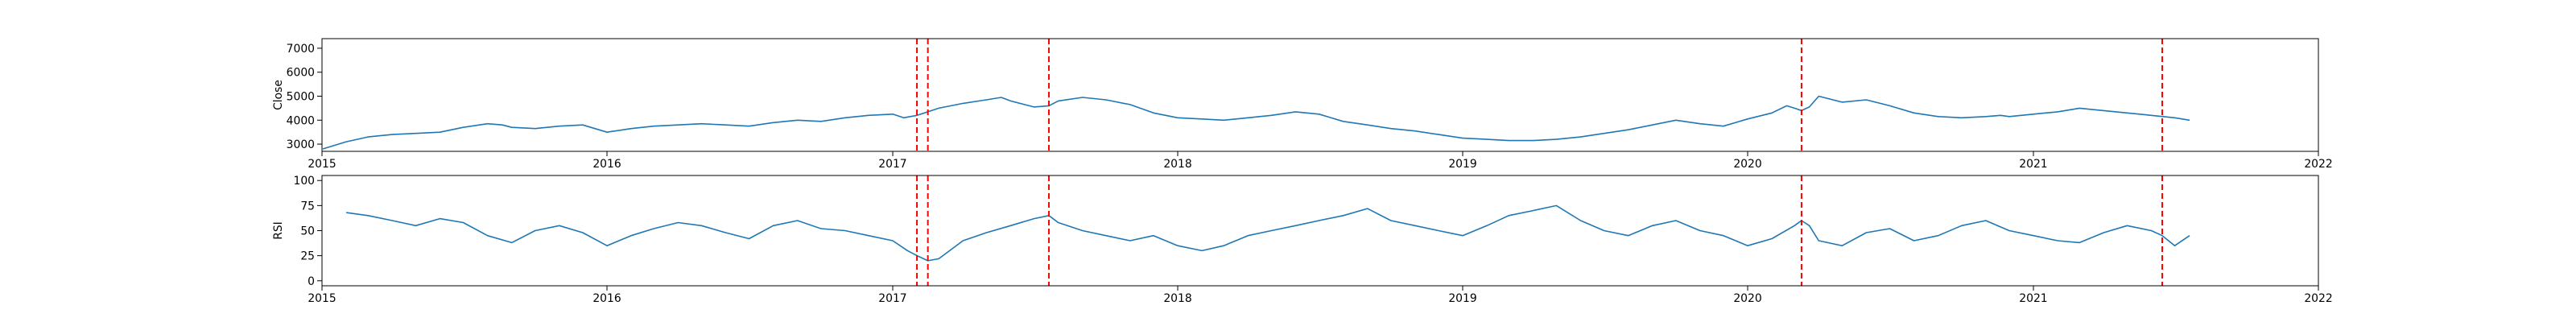 This screenshot has width=2576, height=322. I want to click on close-x-tick-label: 2019, so click(1462, 164).